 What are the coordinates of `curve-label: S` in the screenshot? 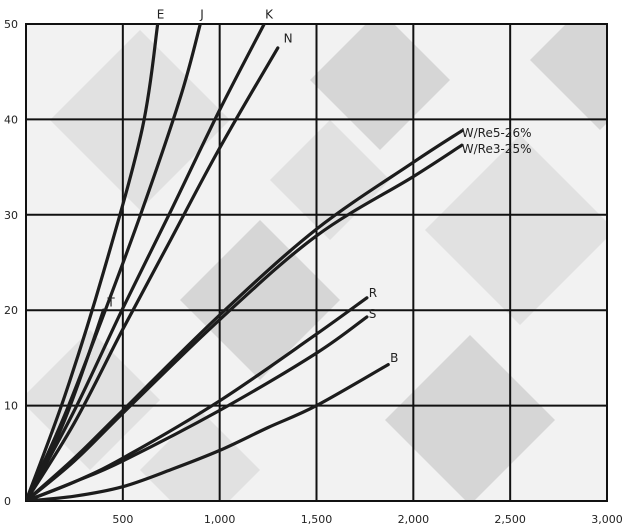 It's located at (373, 314).